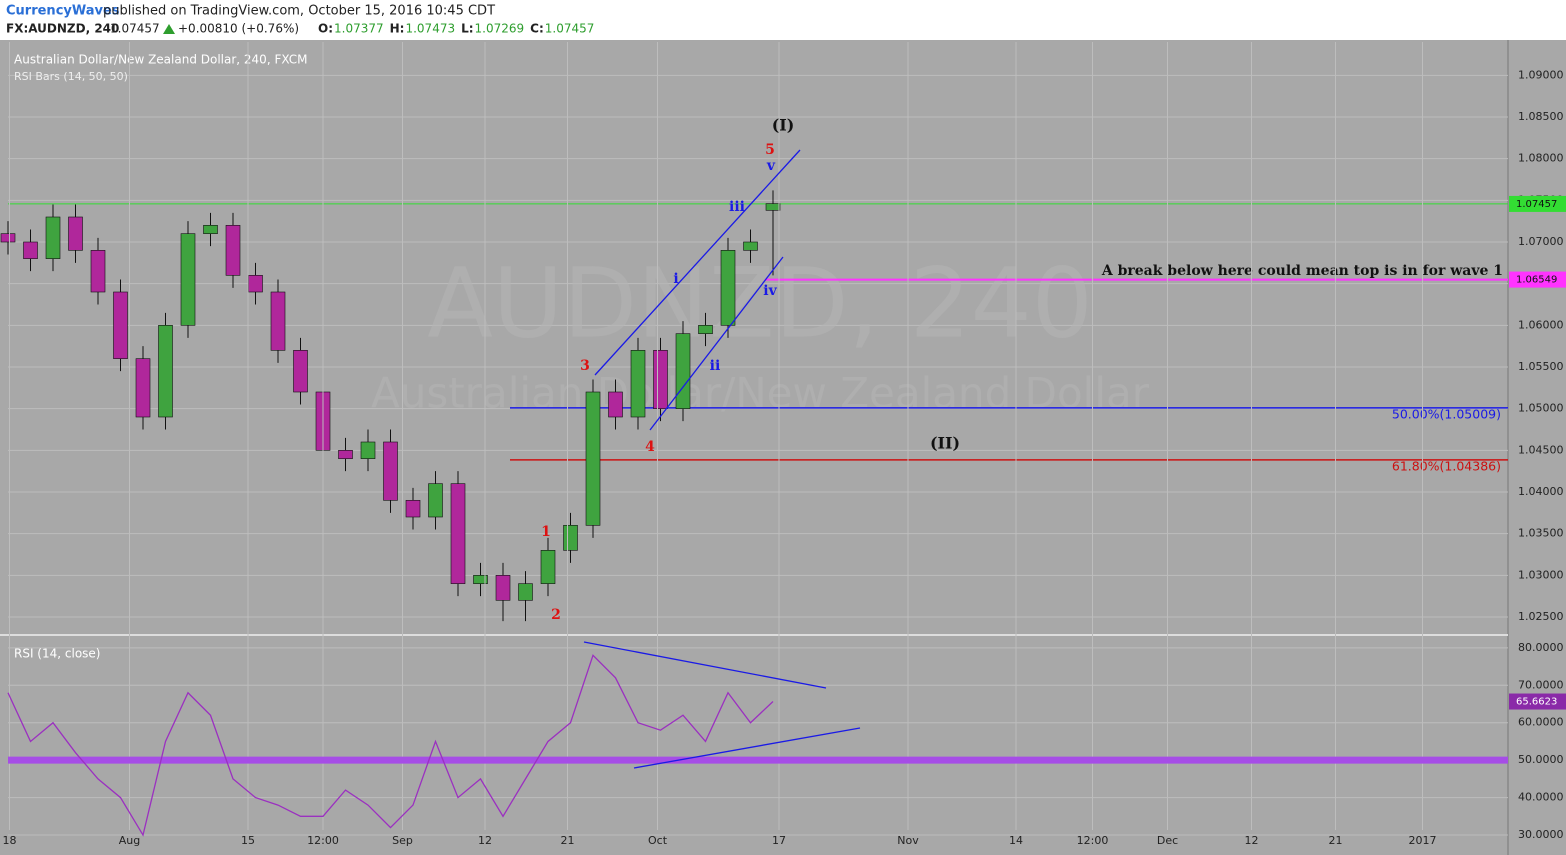 This screenshot has height=855, width=1566. Describe the element at coordinates (908, 840) in the screenshot. I see `x-tick-label: Nov` at that location.